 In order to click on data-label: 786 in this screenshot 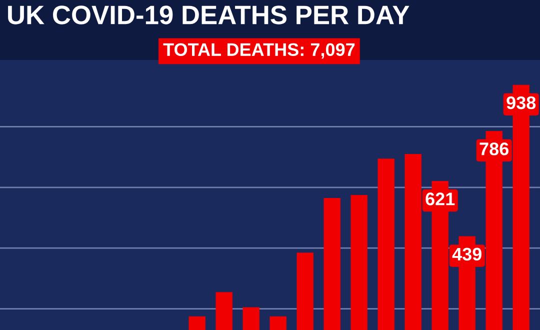, I will do `click(494, 149)`.